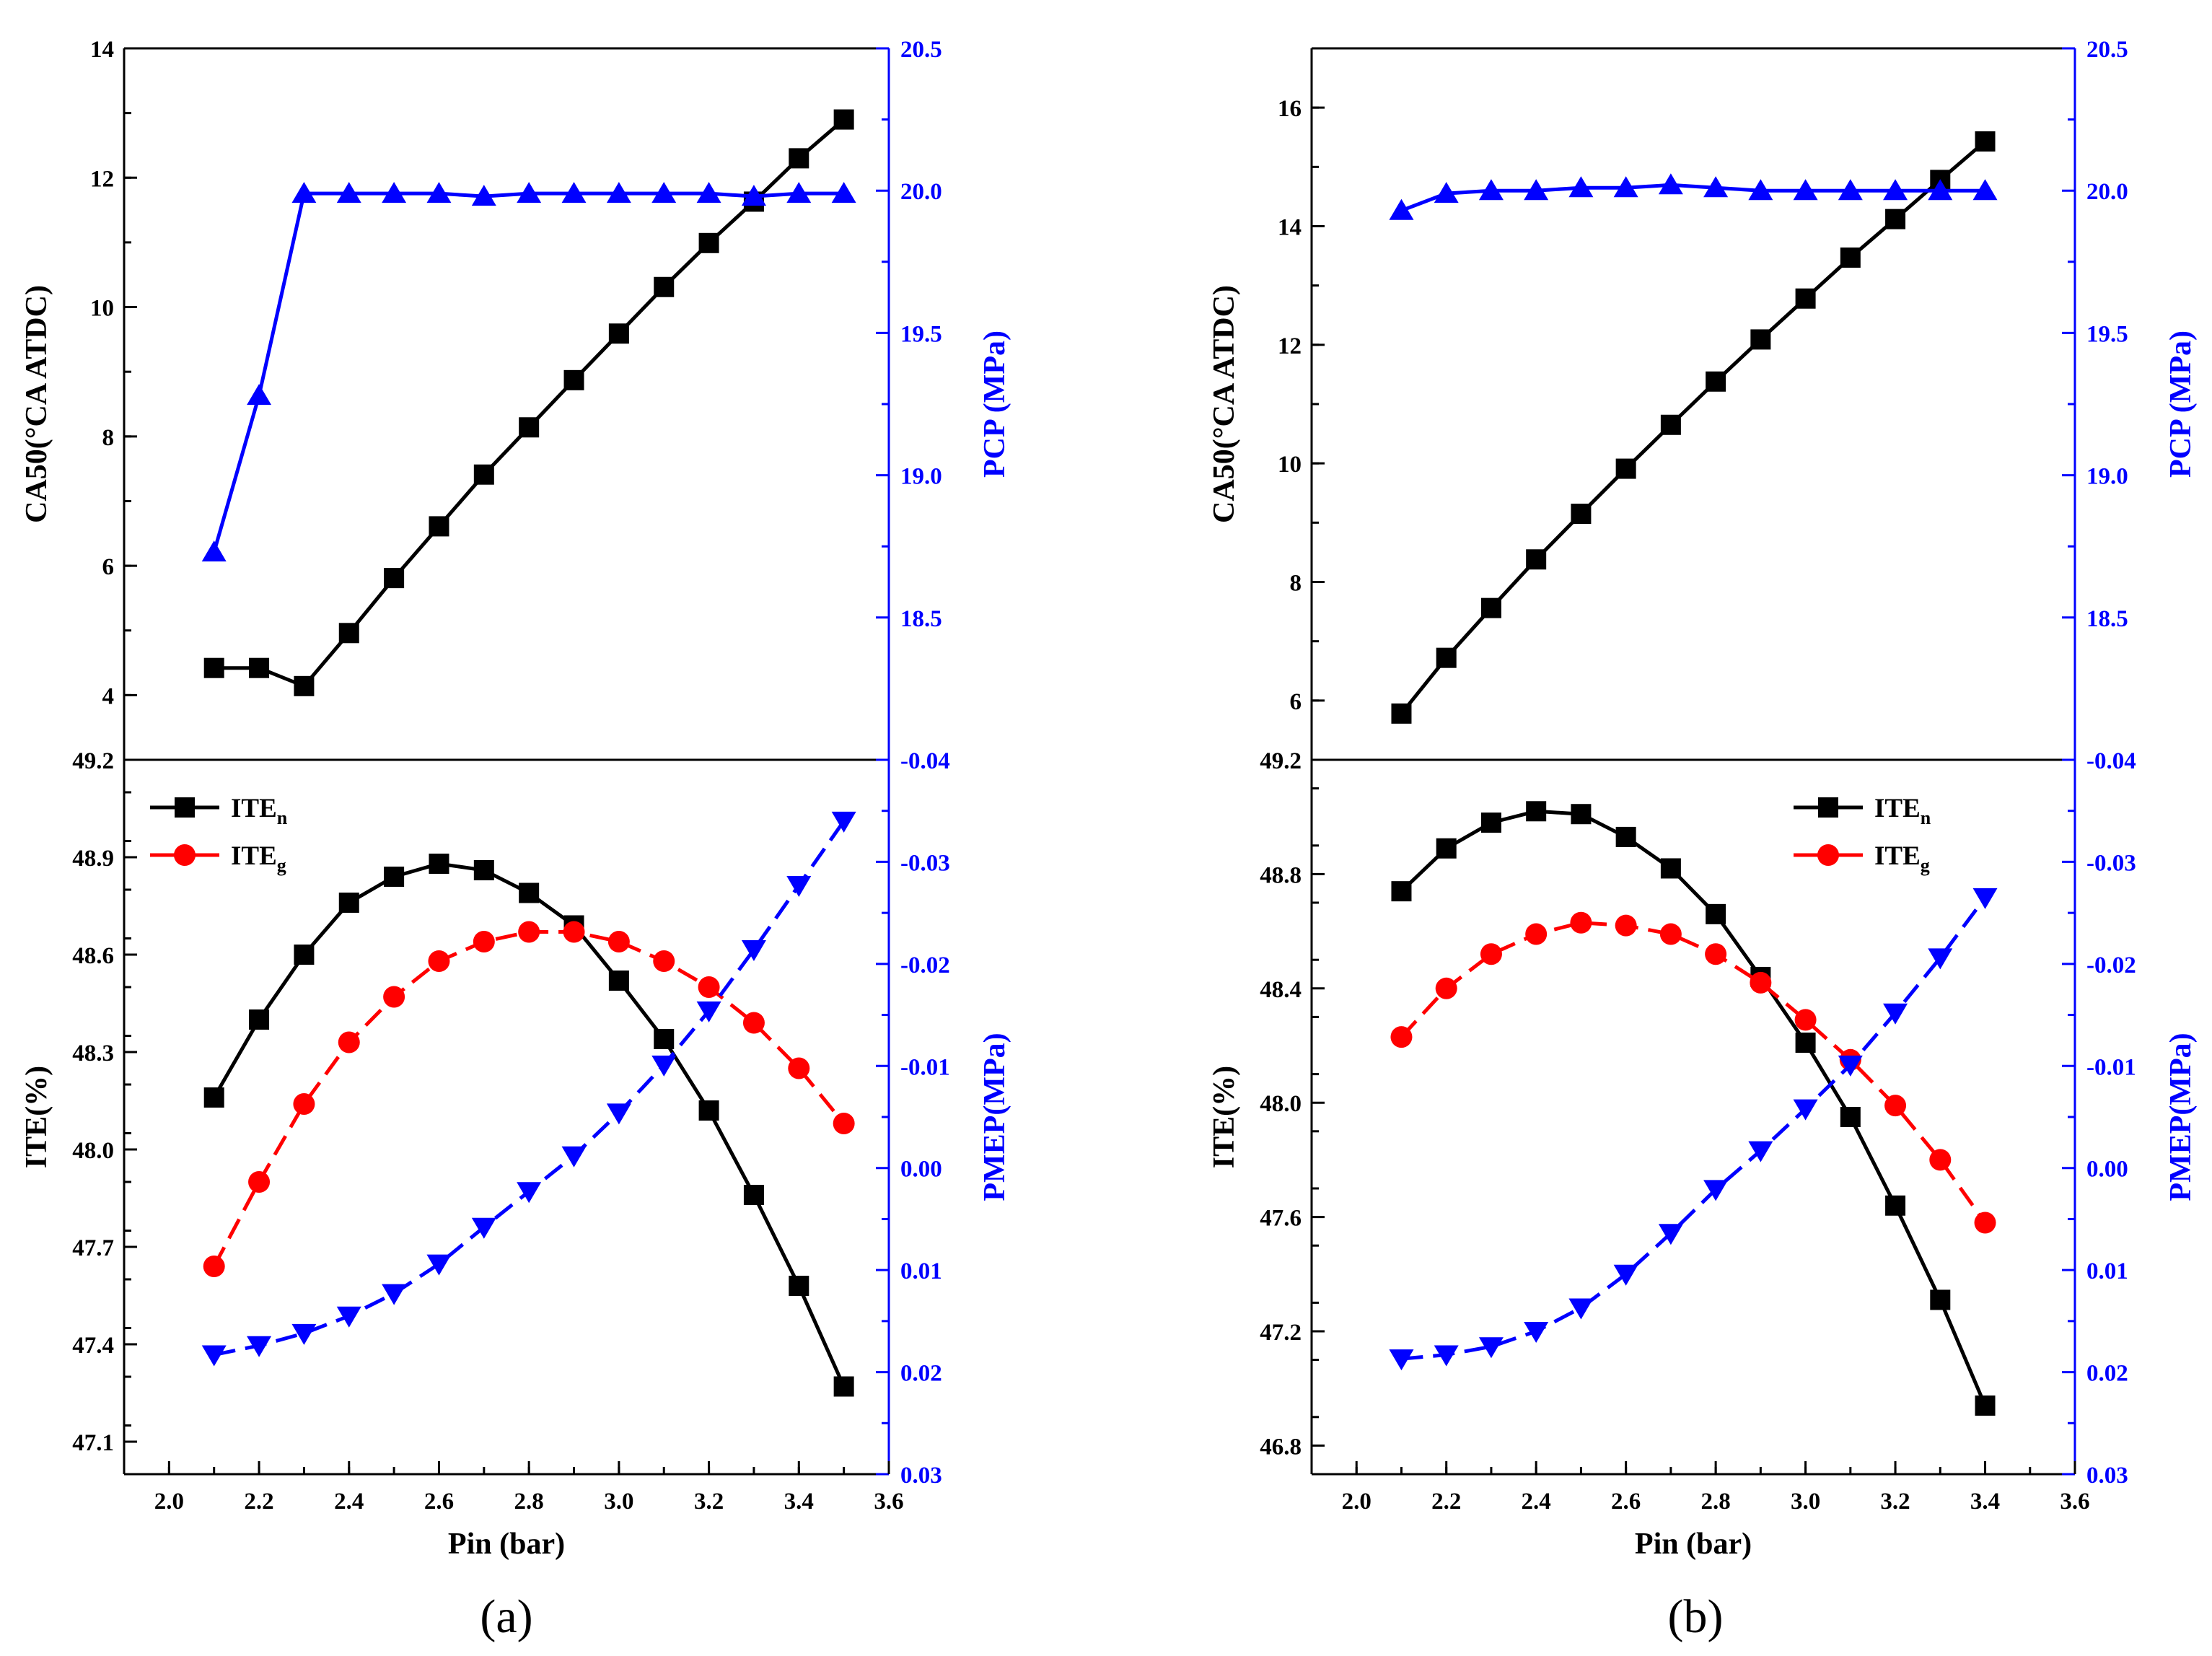  Describe the element at coordinates (93, 1443) in the screenshot. I see `left-tick-label: 47.1` at that location.